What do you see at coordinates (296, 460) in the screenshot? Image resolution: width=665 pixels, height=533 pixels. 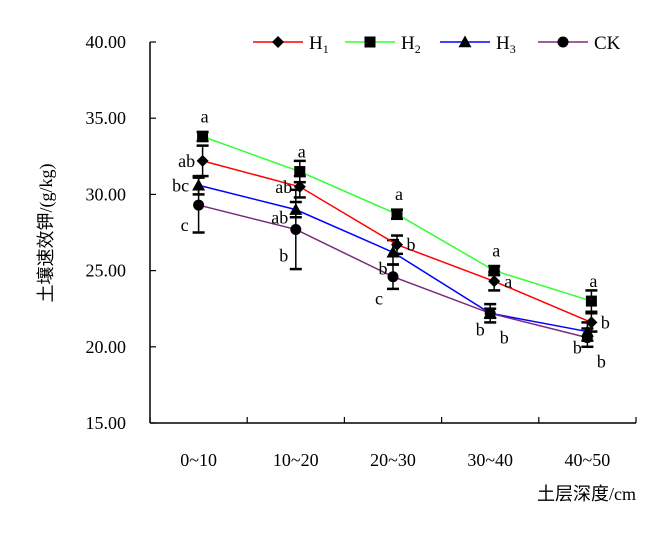 I see `x-tick-label: 10~20` at bounding box center [296, 460].